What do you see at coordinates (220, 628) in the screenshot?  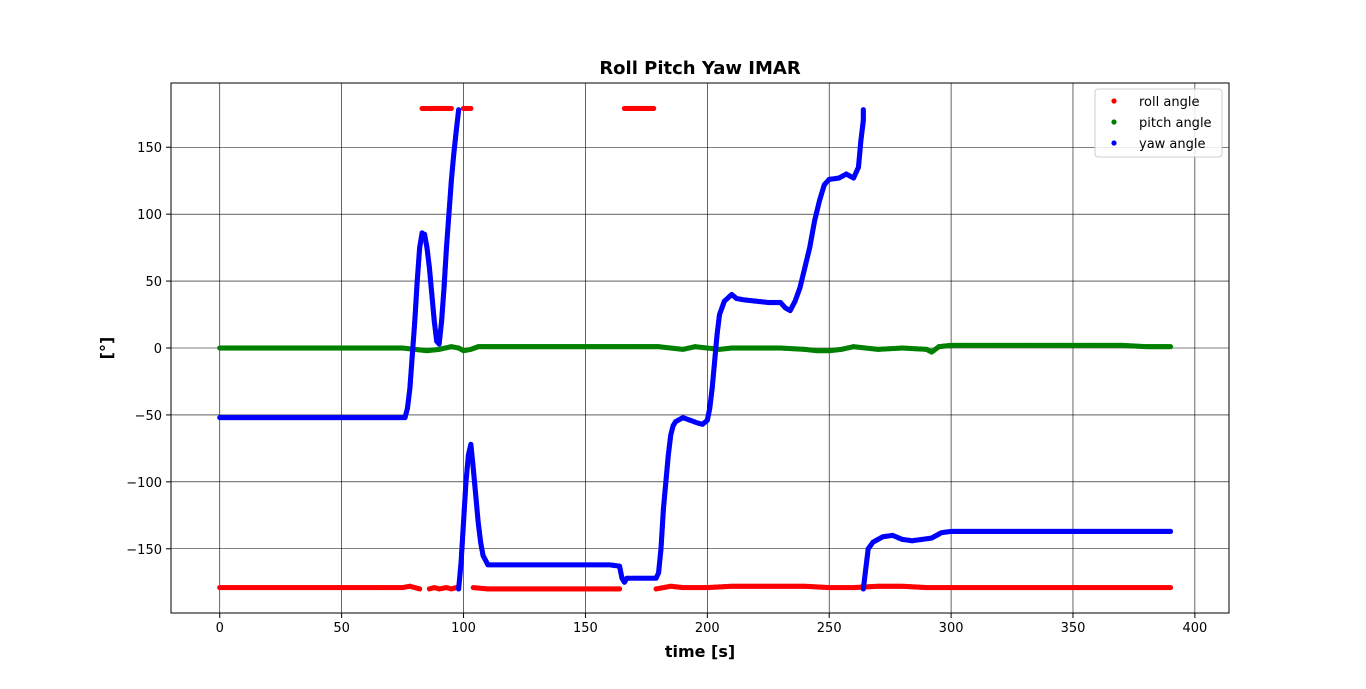 I see `x-tick-label: 0` at bounding box center [220, 628].